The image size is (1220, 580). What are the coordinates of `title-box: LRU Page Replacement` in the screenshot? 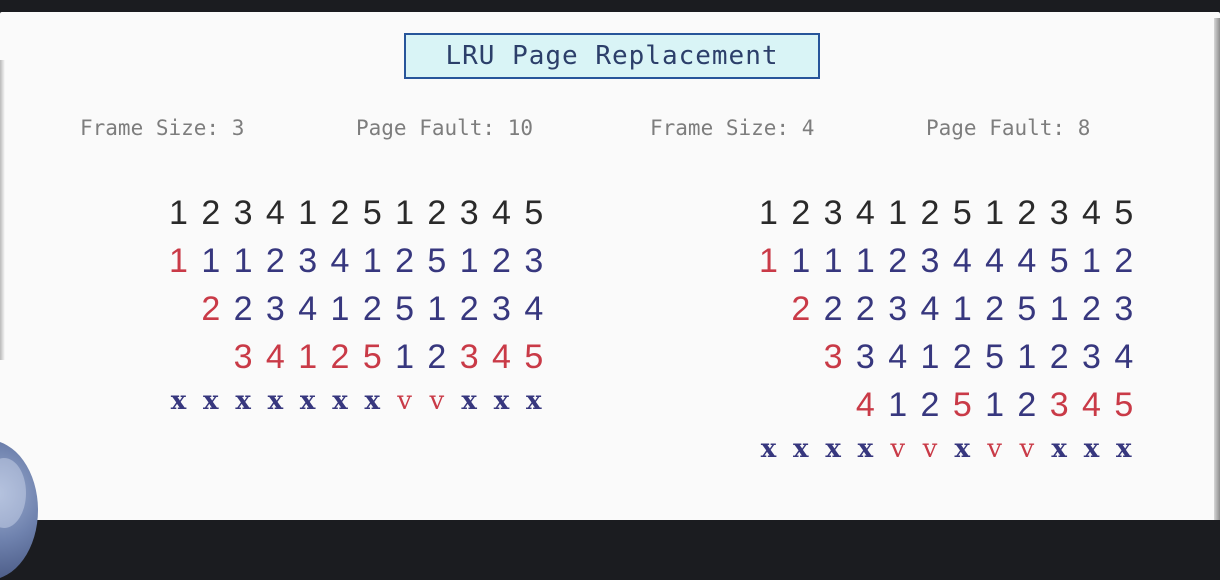 It's located at (612, 56).